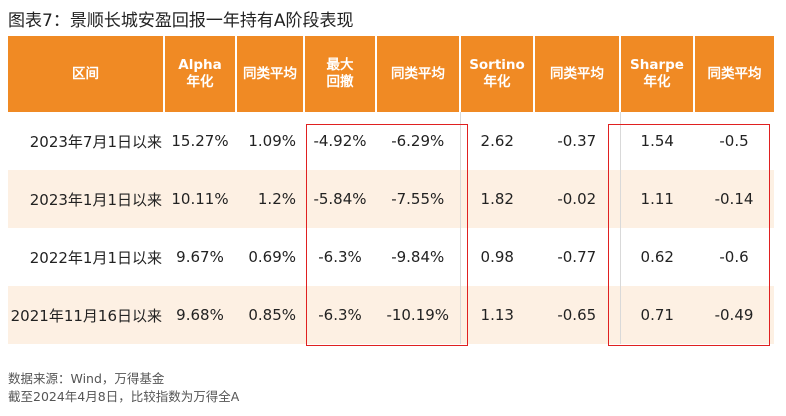  Describe the element at coordinates (418, 257) in the screenshot. I see `cell-drawdown-peer: -9.84%` at that location.